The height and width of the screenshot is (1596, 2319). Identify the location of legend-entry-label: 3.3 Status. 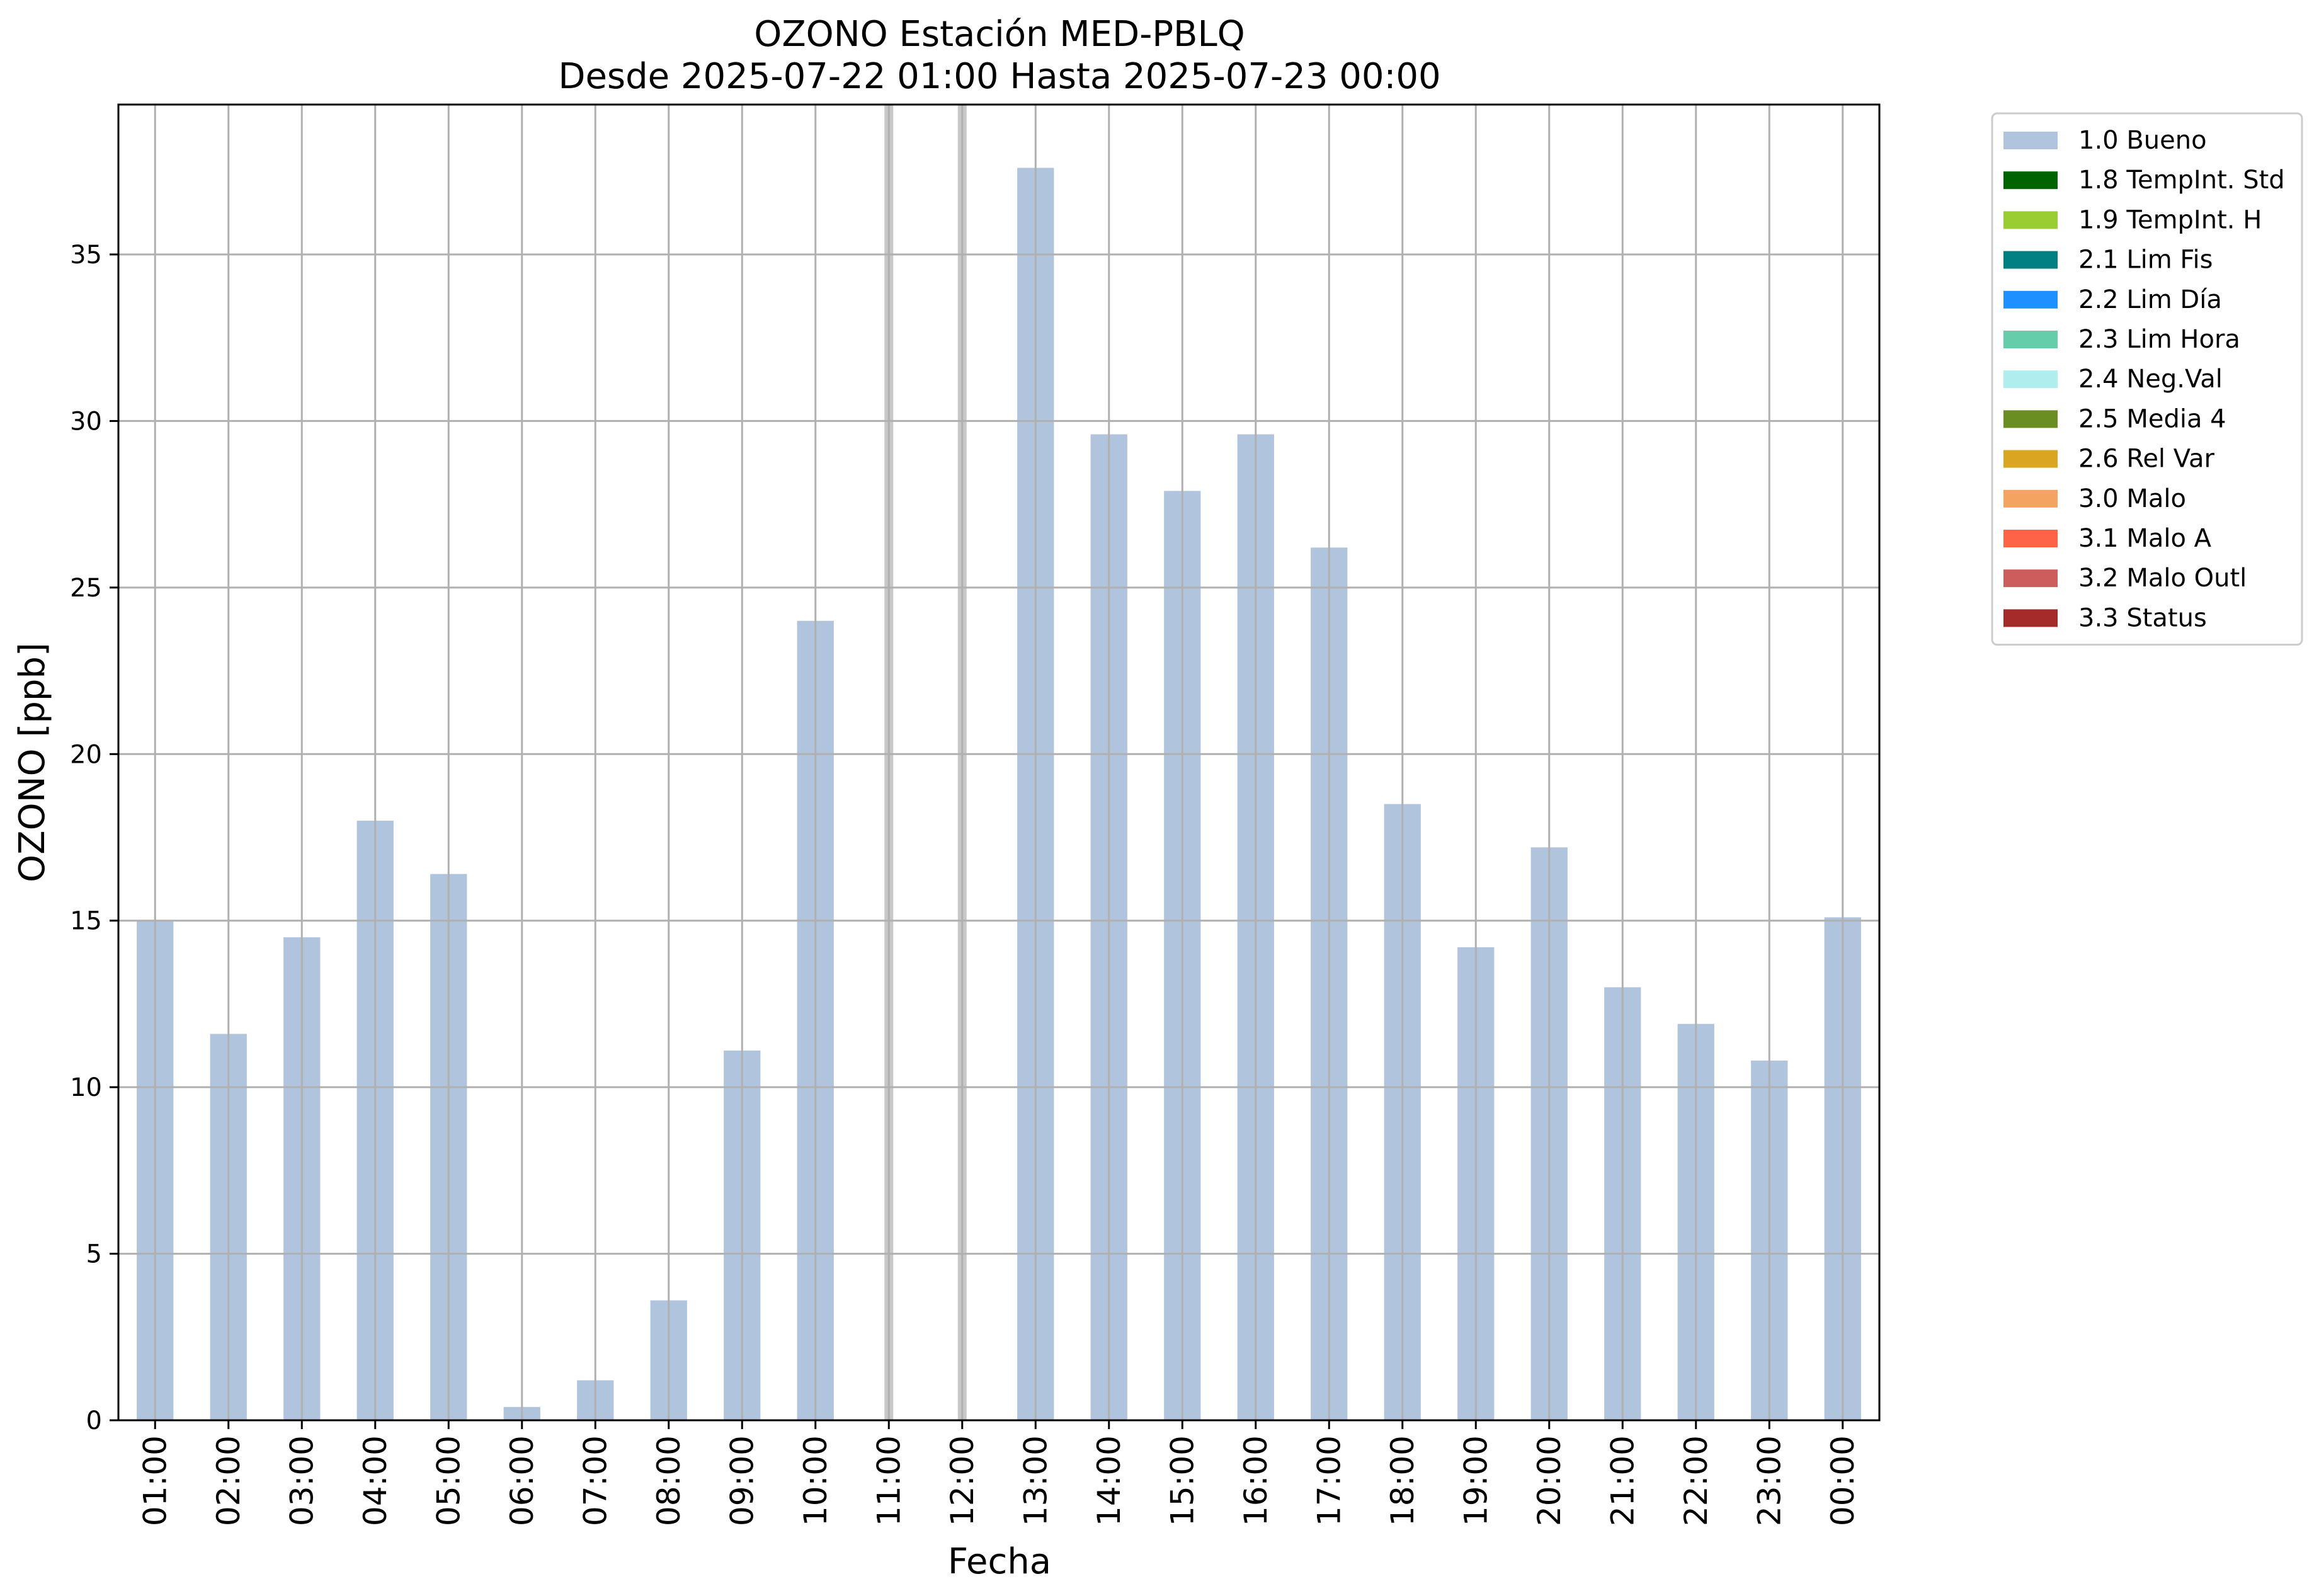
(2142, 617).